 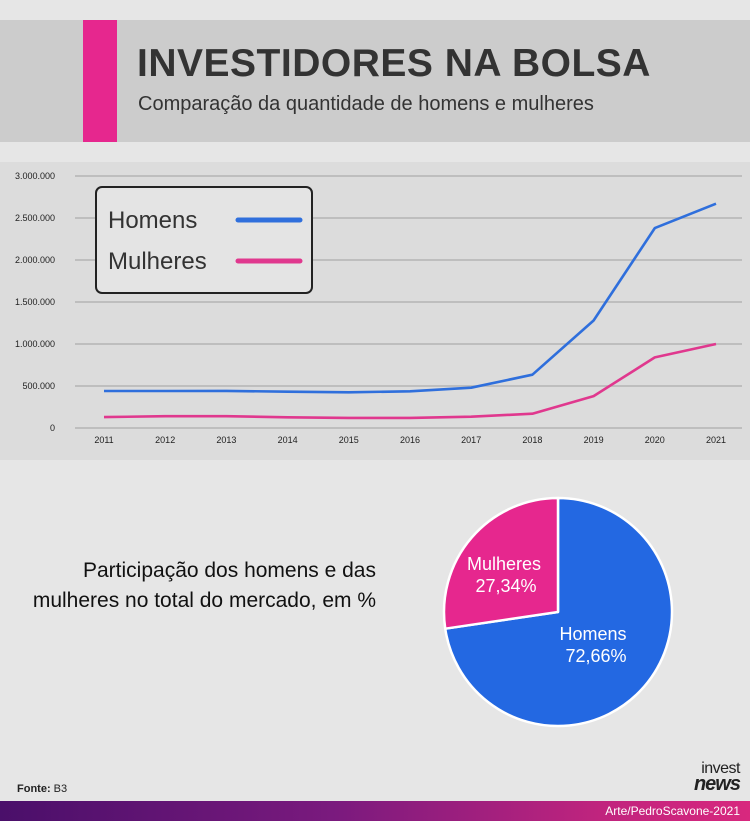 What do you see at coordinates (655, 440) in the screenshot?
I see `x-tick-label: 2020` at bounding box center [655, 440].